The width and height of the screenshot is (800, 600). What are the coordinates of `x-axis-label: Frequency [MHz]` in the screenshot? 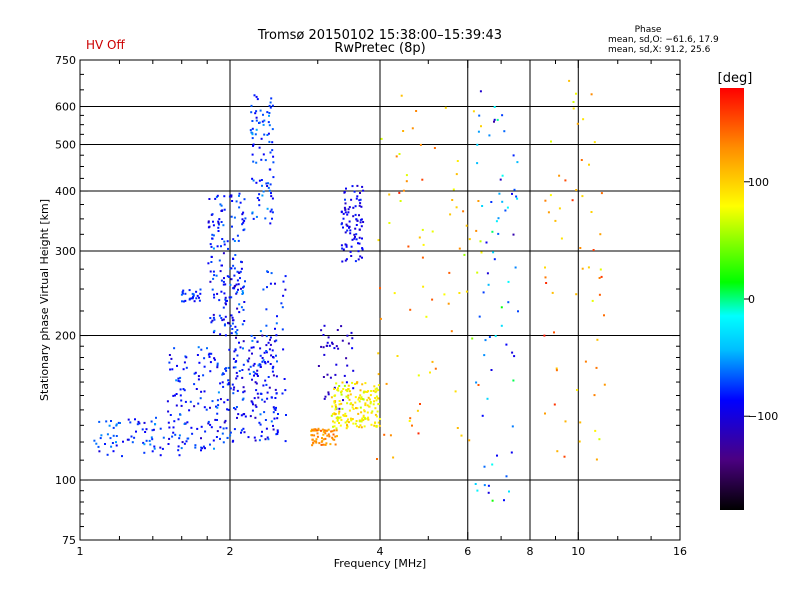 It's located at (380, 563).